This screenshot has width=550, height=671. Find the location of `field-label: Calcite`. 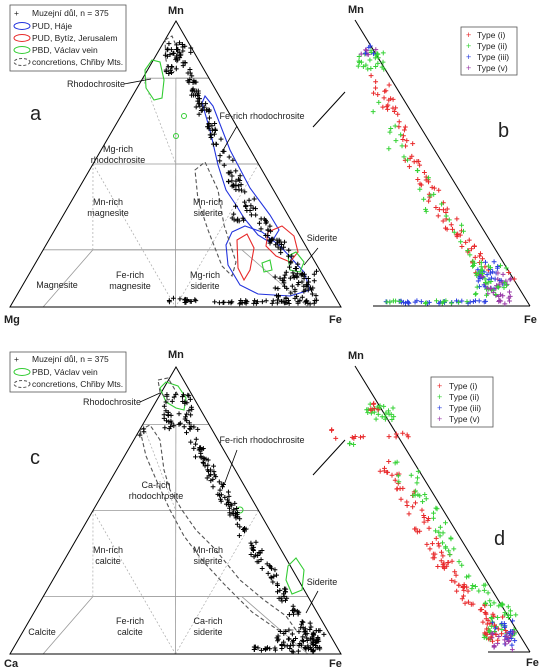

field-label: Calcite is located at coordinates (42, 632).